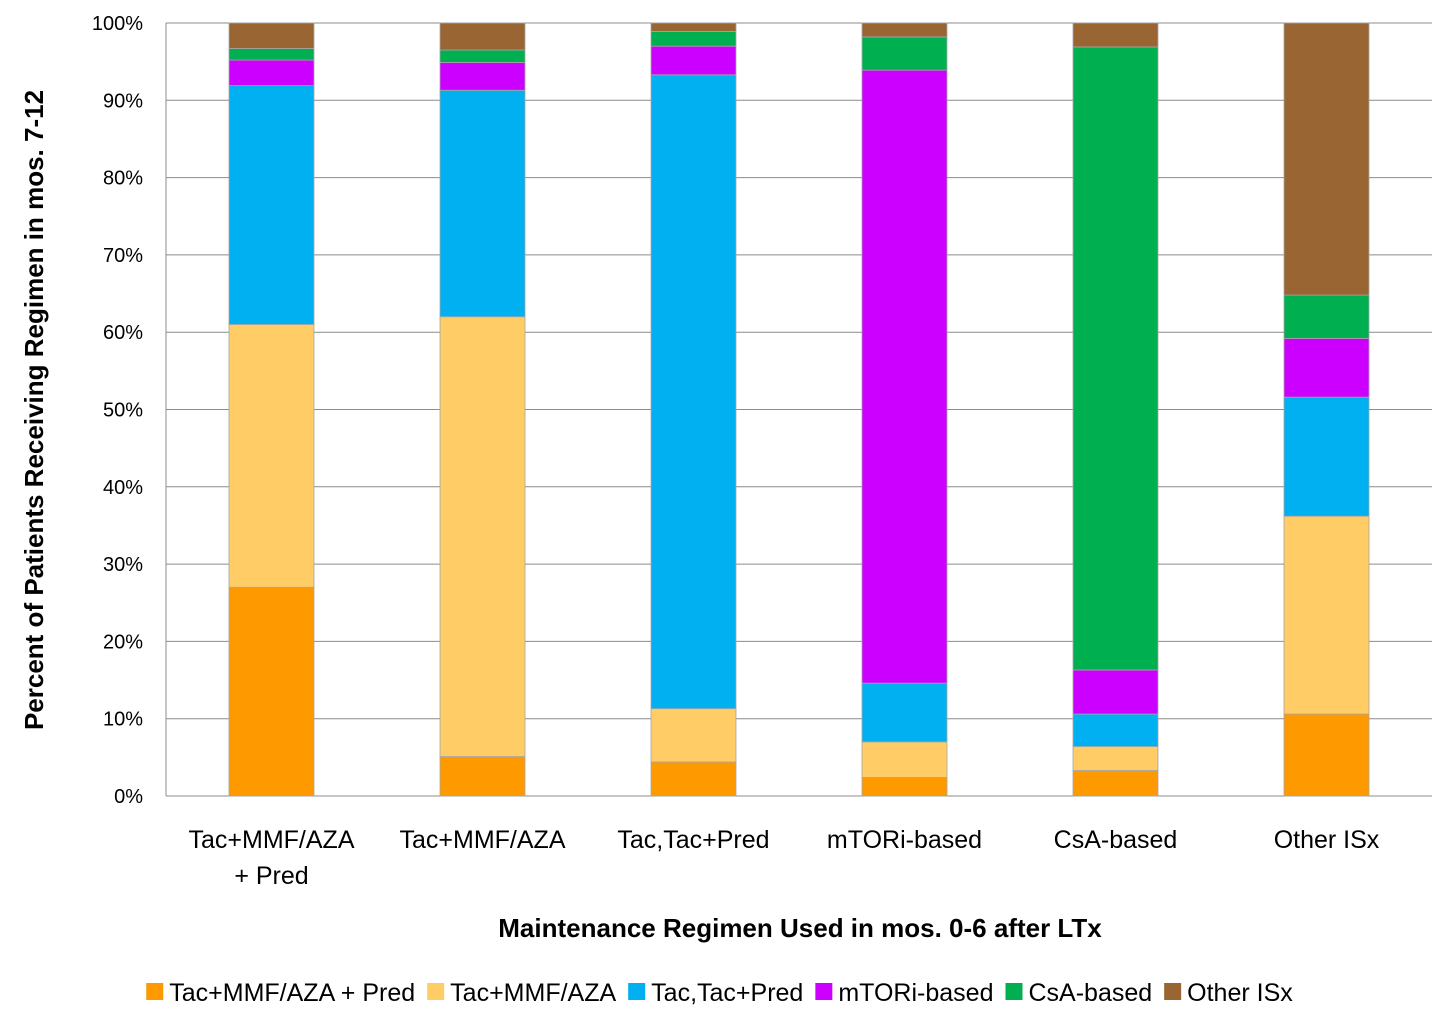 Image resolution: width=1439 pixels, height=1016 pixels. I want to click on y-tick-label: 80%, so click(123, 179).